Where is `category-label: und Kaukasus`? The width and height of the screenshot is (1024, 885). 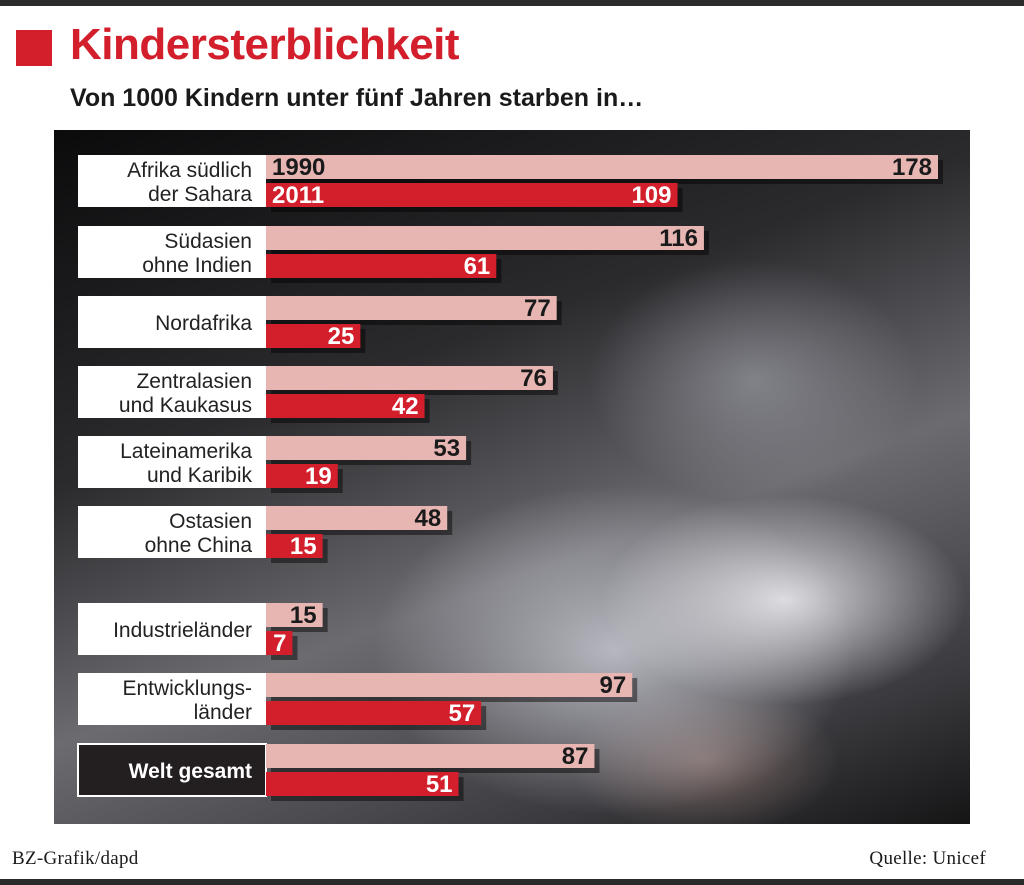
category-label: und Kaukasus is located at coordinates (185, 405).